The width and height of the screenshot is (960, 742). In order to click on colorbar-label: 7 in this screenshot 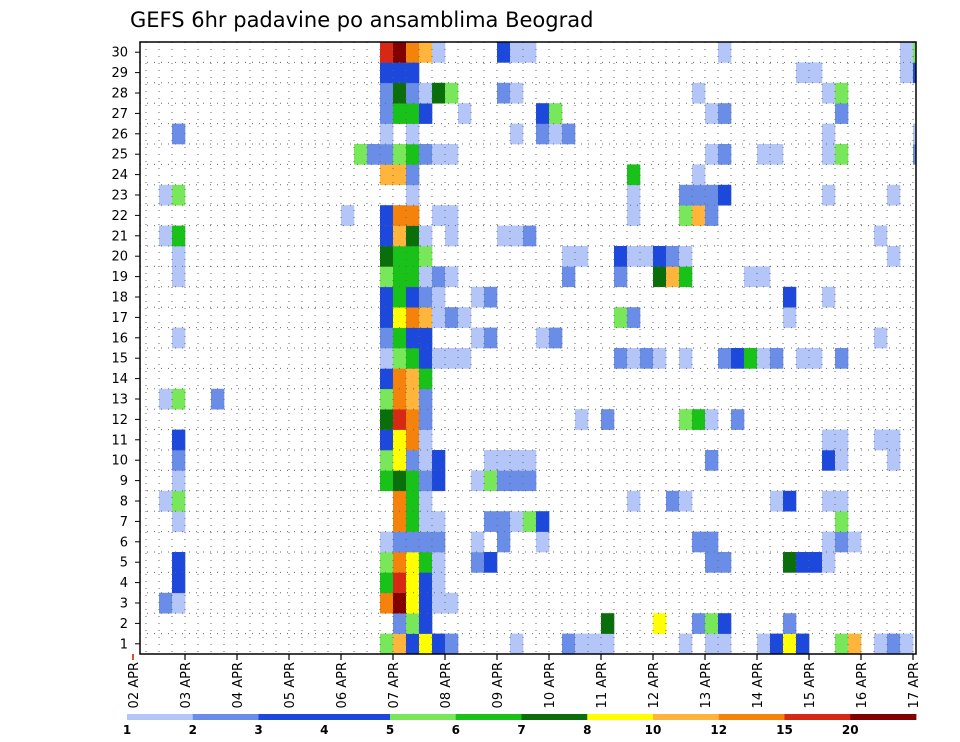, I will do `click(521, 730)`.